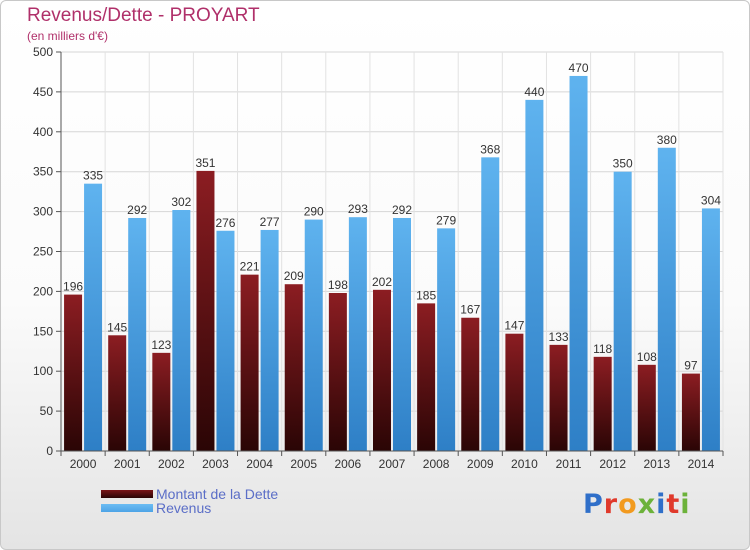 The width and height of the screenshot is (750, 550). Describe the element at coordinates (259, 464) in the screenshot. I see `x-tick-label: 2004` at that location.